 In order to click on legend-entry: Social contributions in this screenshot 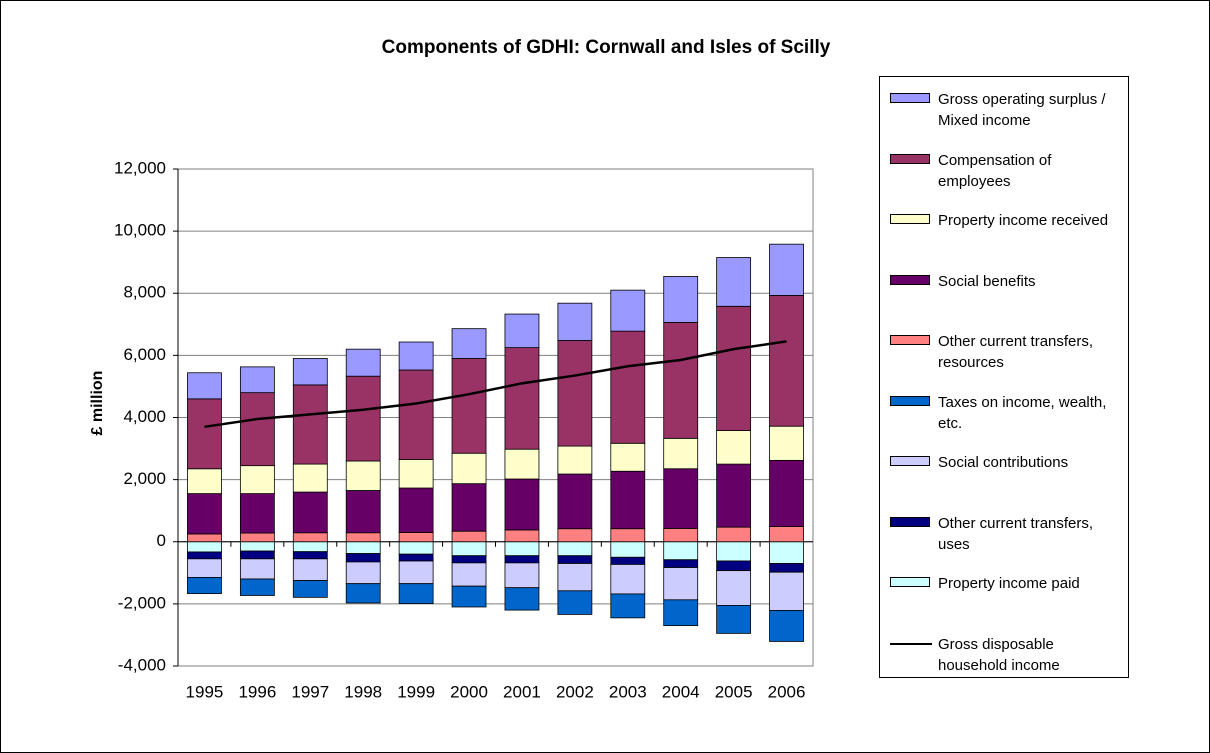, I will do `click(1007, 477)`.